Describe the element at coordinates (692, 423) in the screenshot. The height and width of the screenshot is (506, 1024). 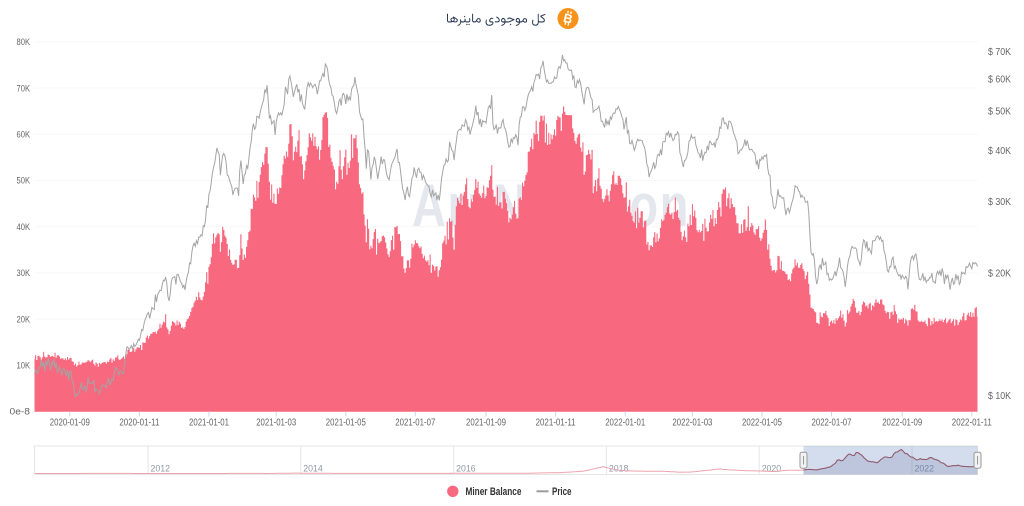
I see `svg-text: 2022-01-03` at that location.